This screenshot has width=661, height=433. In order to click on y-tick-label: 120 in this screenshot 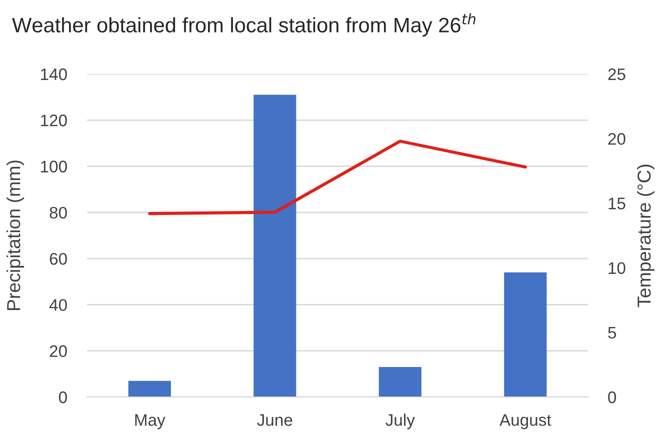, I will do `click(54, 120)`.